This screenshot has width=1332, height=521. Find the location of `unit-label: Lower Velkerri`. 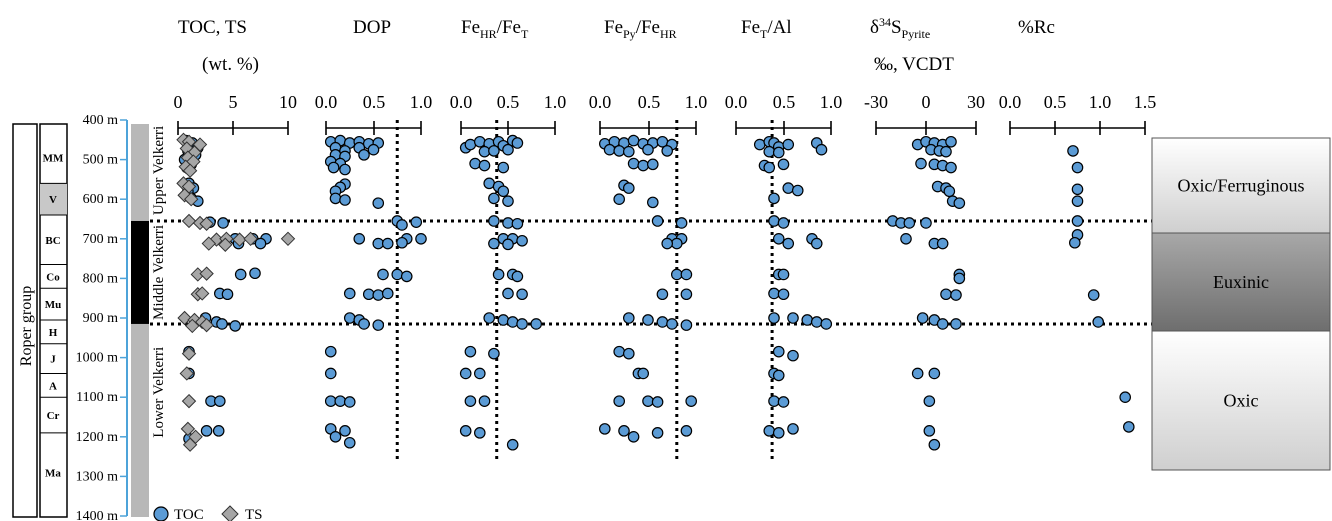

unit-label: Lower Velkerri is located at coordinates (159, 392).